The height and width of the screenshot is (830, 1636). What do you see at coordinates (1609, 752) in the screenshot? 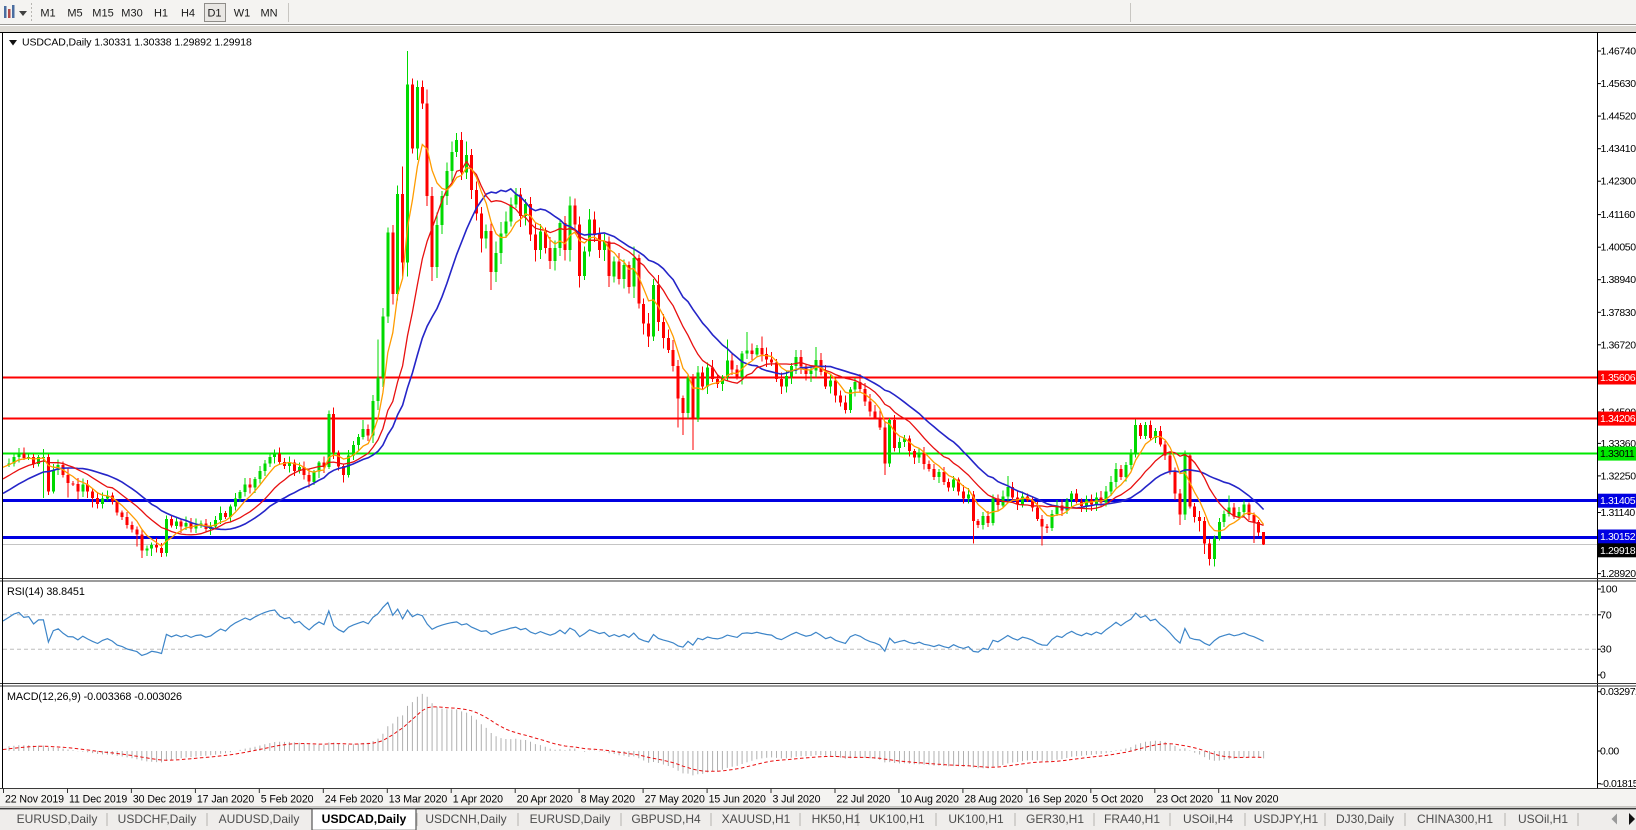
I see `svg-text: 0.00` at bounding box center [1609, 752].